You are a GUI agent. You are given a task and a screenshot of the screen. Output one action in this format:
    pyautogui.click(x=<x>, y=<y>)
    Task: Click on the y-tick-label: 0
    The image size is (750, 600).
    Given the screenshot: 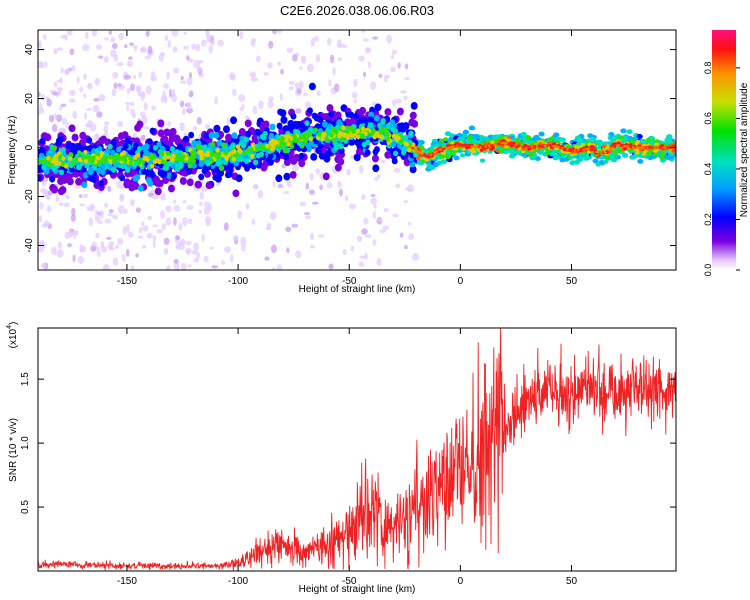 What is the action you would take?
    pyautogui.click(x=29, y=147)
    